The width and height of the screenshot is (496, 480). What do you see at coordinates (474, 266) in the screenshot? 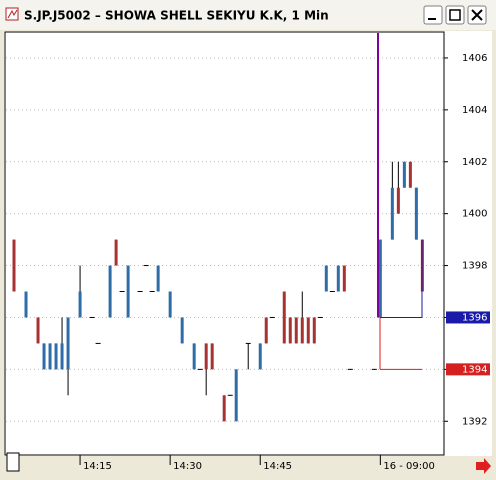
I see `y-tick-label: 1398` at bounding box center [474, 266].